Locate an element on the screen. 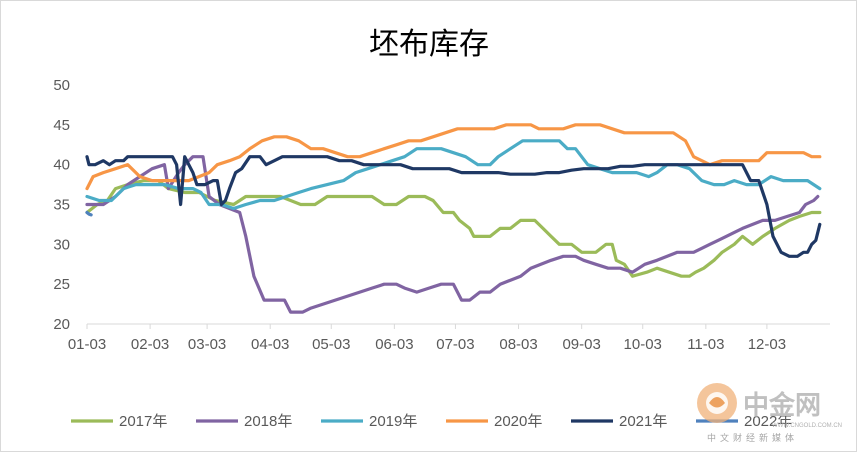  watermark-tagline: 中文财经新媒体 is located at coordinates (752, 438).